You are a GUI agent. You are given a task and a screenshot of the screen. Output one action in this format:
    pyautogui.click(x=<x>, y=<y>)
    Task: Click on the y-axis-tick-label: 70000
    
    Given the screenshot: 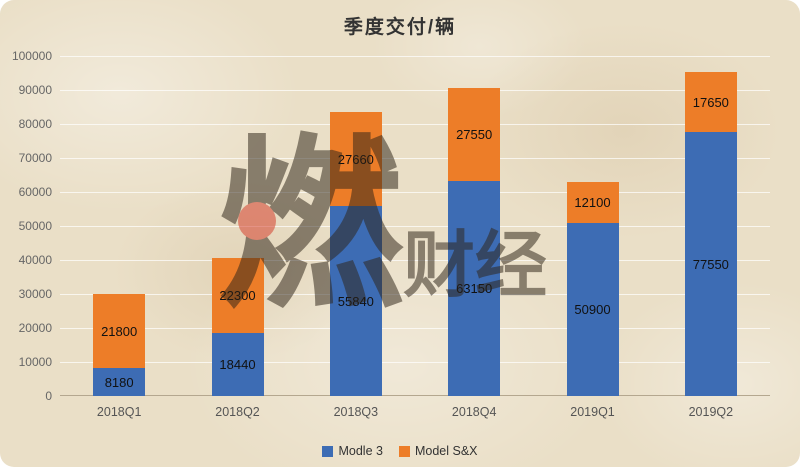 What is the action you would take?
    pyautogui.click(x=35, y=158)
    